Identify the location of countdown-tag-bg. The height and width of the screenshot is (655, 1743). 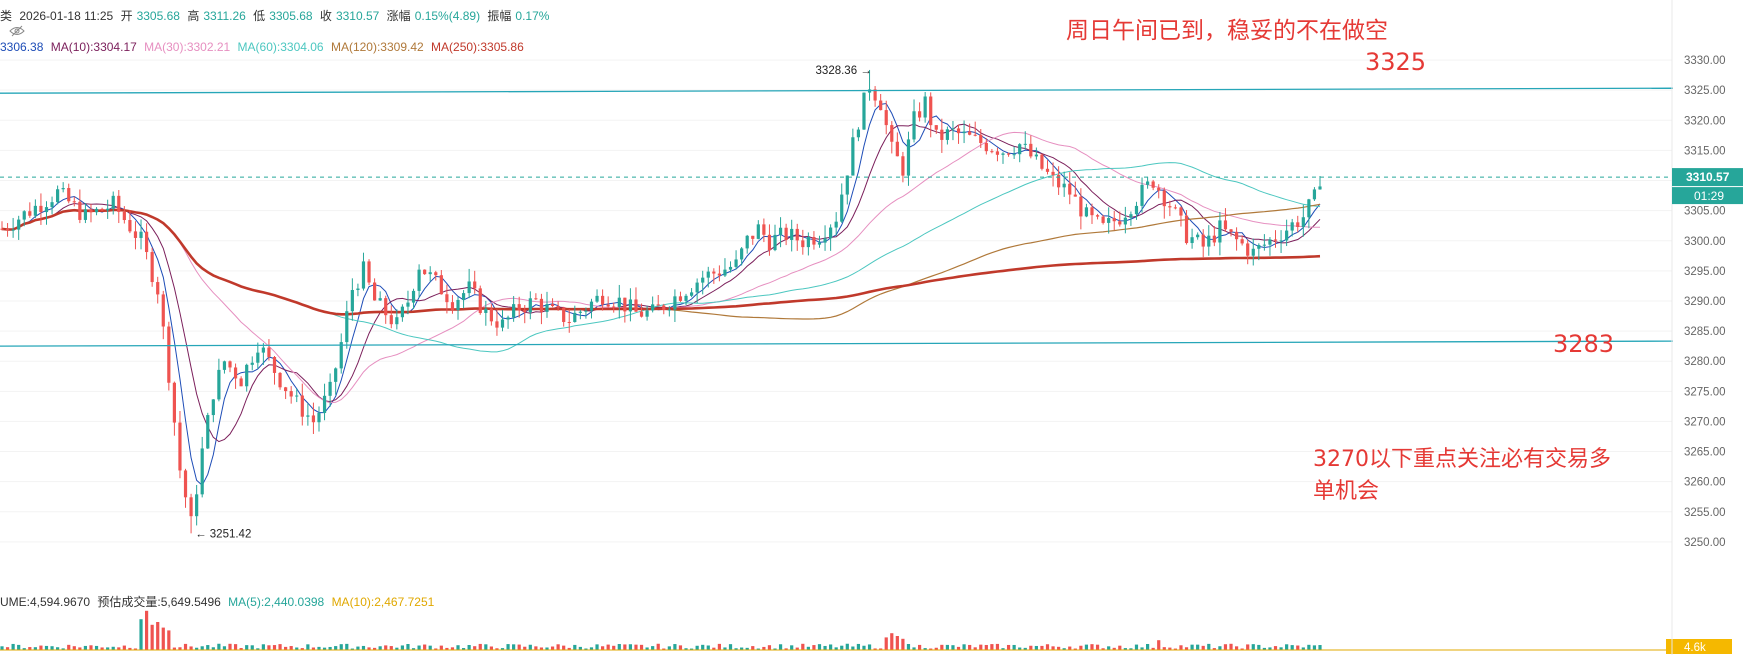
(1707, 196).